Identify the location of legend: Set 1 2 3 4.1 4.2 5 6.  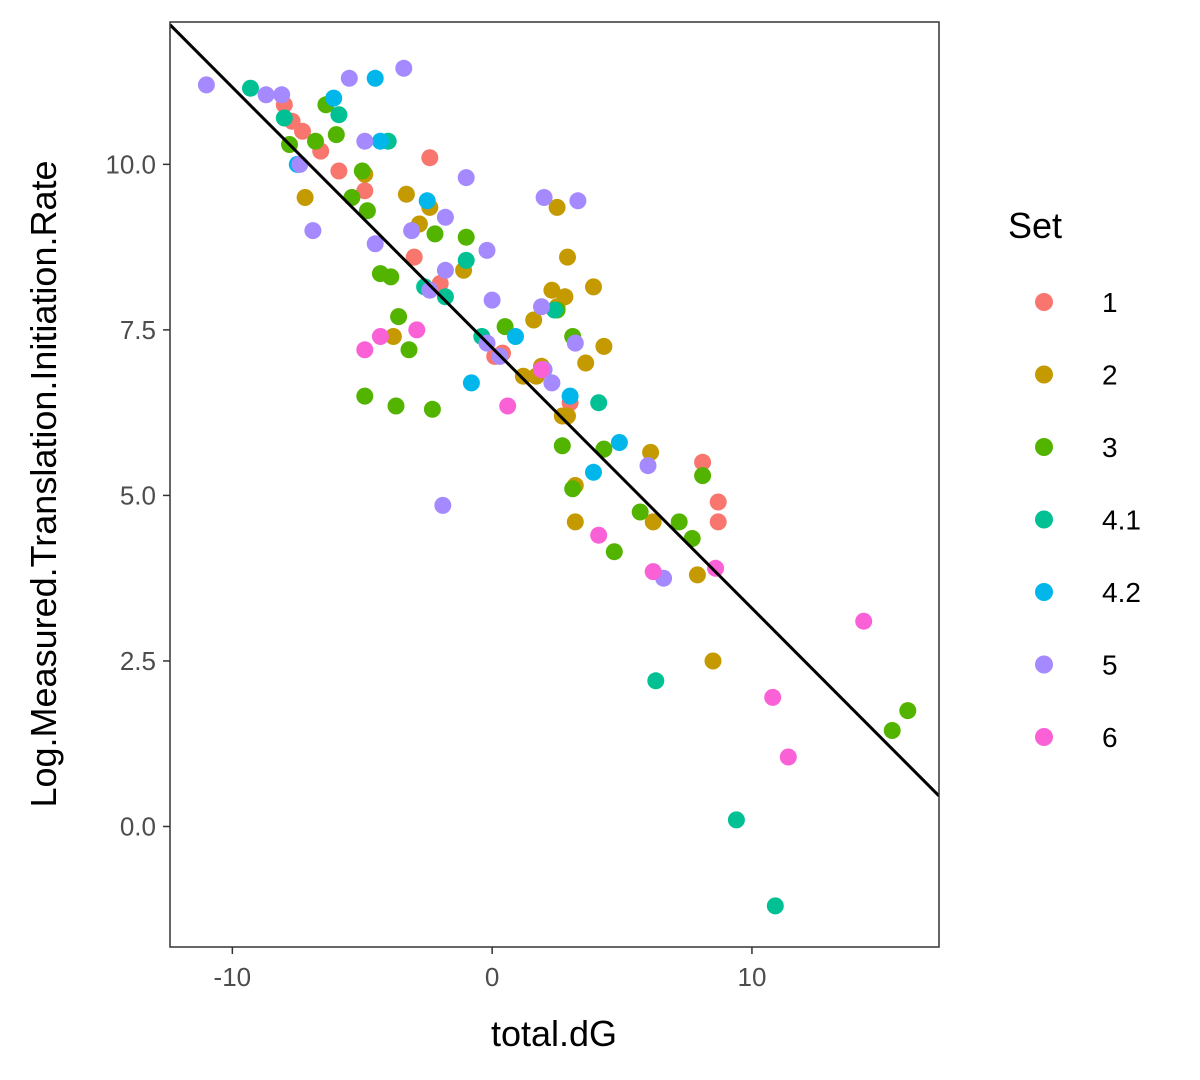
(1074, 479).